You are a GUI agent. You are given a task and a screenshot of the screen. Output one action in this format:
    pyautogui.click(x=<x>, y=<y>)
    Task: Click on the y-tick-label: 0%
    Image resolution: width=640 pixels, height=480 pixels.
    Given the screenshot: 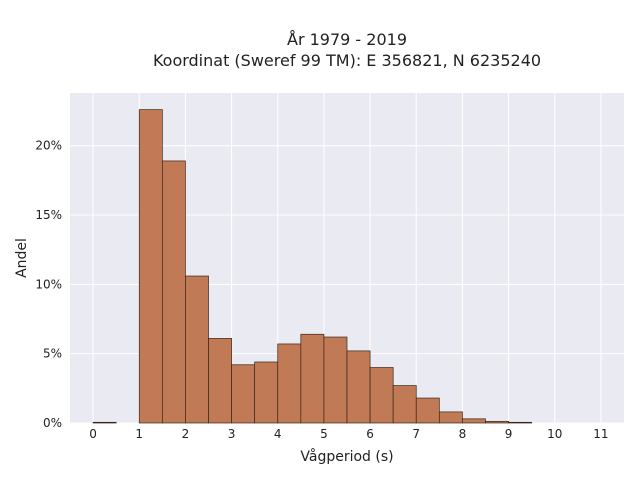 What is the action you would take?
    pyautogui.click(x=52, y=423)
    